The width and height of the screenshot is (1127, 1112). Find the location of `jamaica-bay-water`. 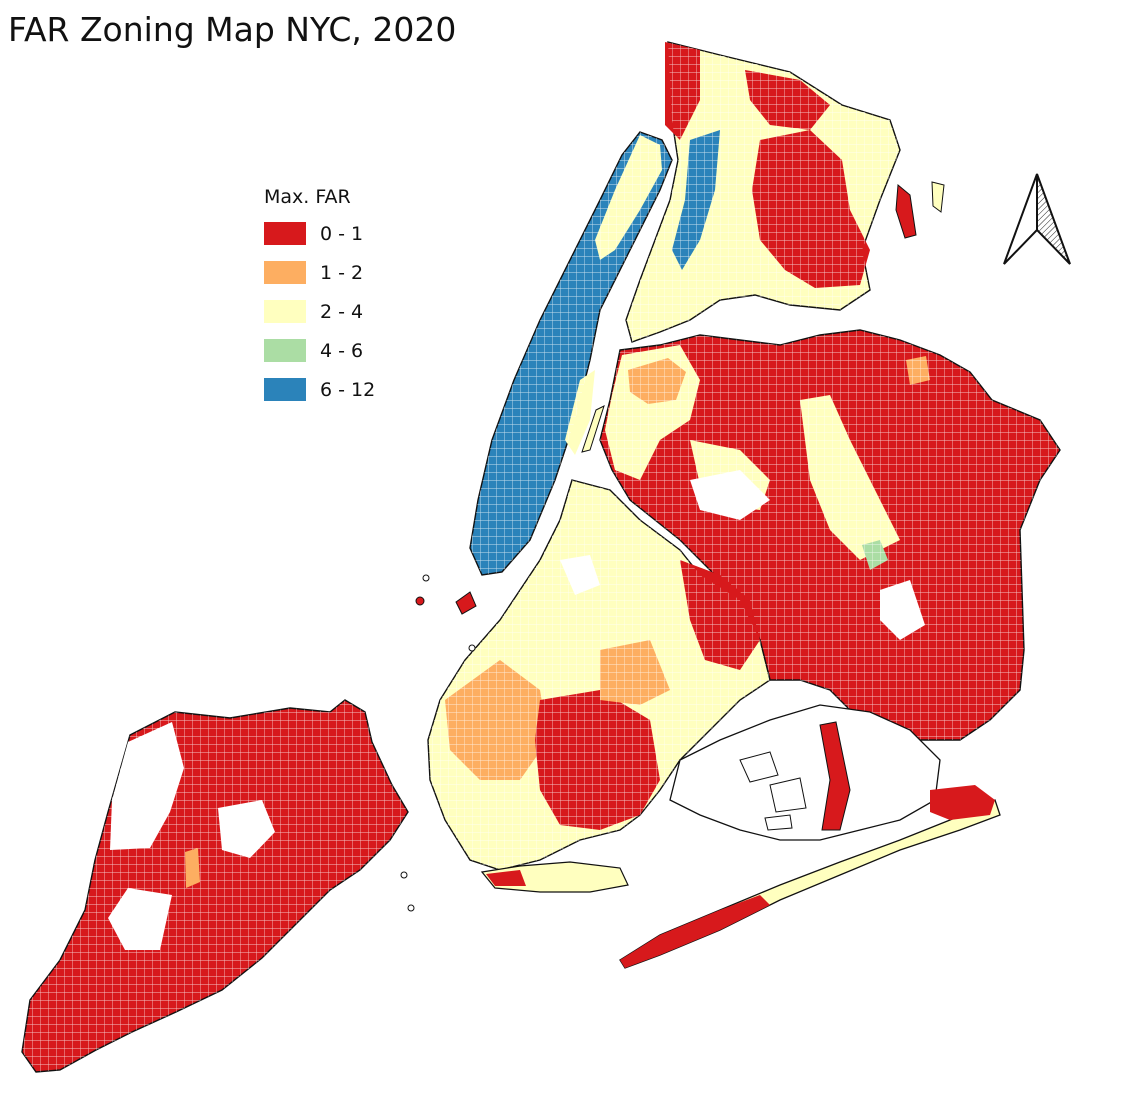

jamaica-bay-water is located at coordinates (805, 772).